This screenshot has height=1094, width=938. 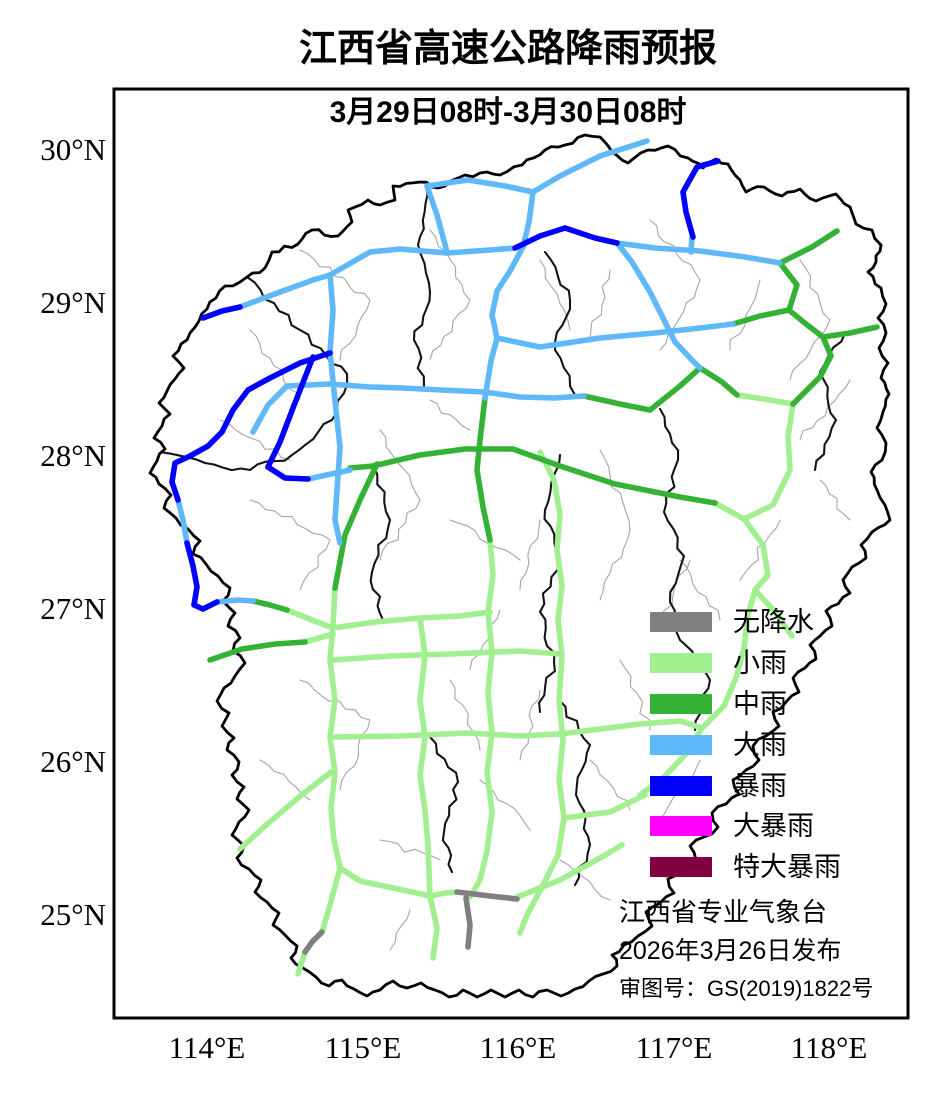 What do you see at coordinates (518, 1047) in the screenshot?
I see `longitude-tick-label: 116°E` at bounding box center [518, 1047].